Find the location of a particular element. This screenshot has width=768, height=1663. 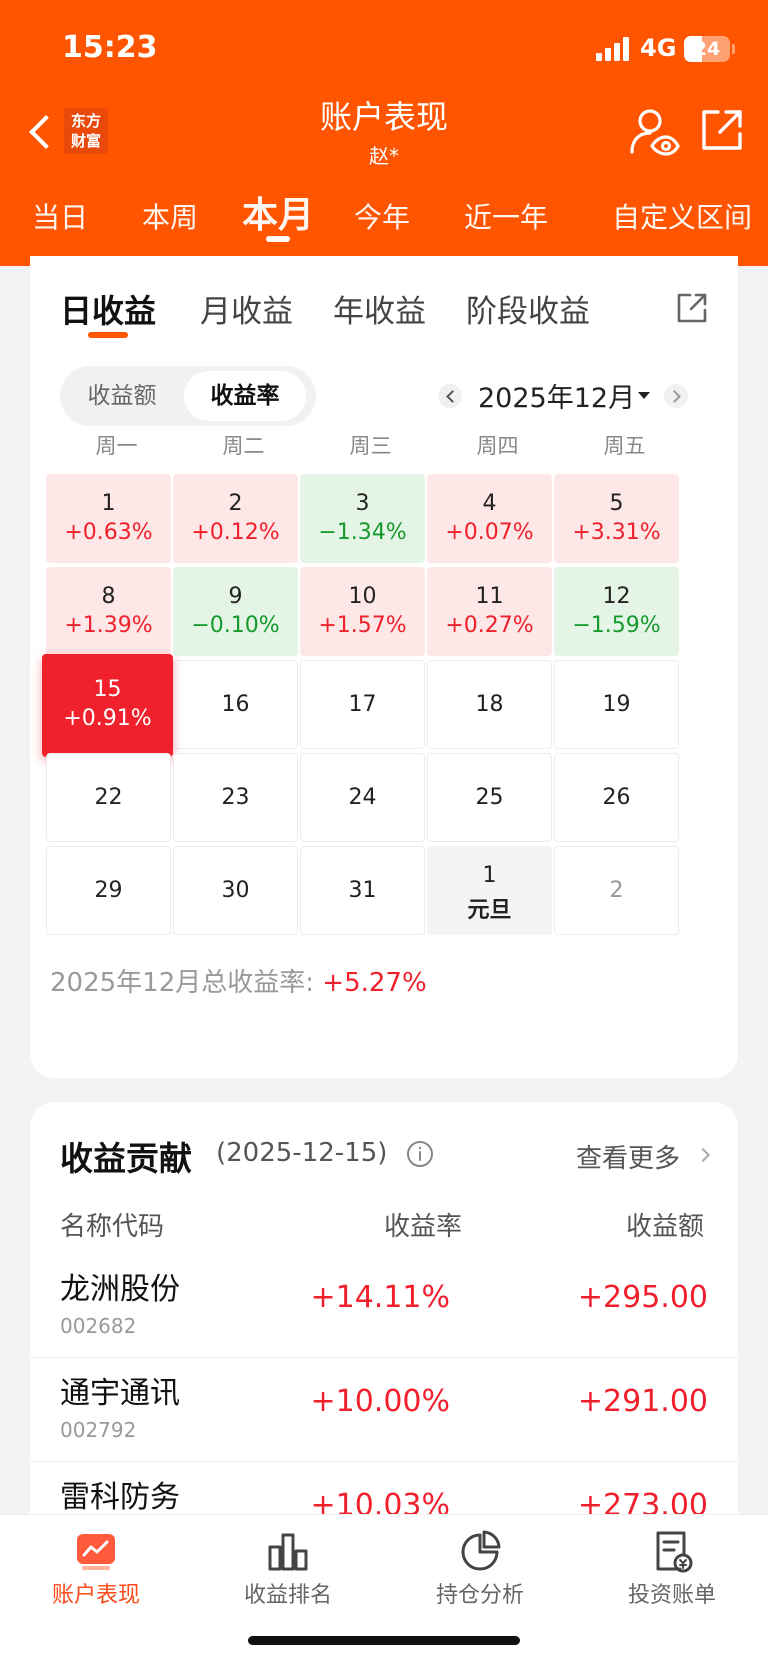

day-rate: +3.31% is located at coordinates (616, 532).